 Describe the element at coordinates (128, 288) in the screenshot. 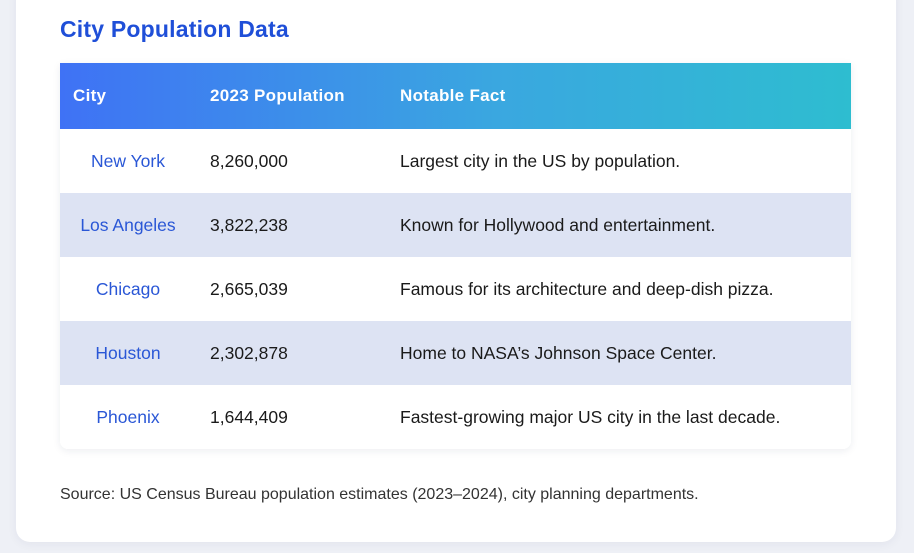

I see `city-cell: Chicago` at that location.